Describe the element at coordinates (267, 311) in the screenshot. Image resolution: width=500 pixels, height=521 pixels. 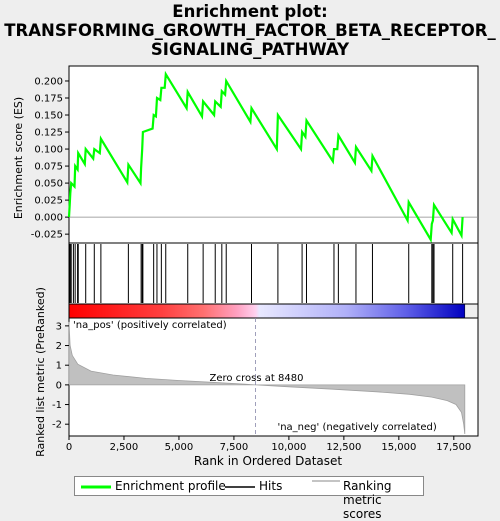
I see `rank-bar` at that location.